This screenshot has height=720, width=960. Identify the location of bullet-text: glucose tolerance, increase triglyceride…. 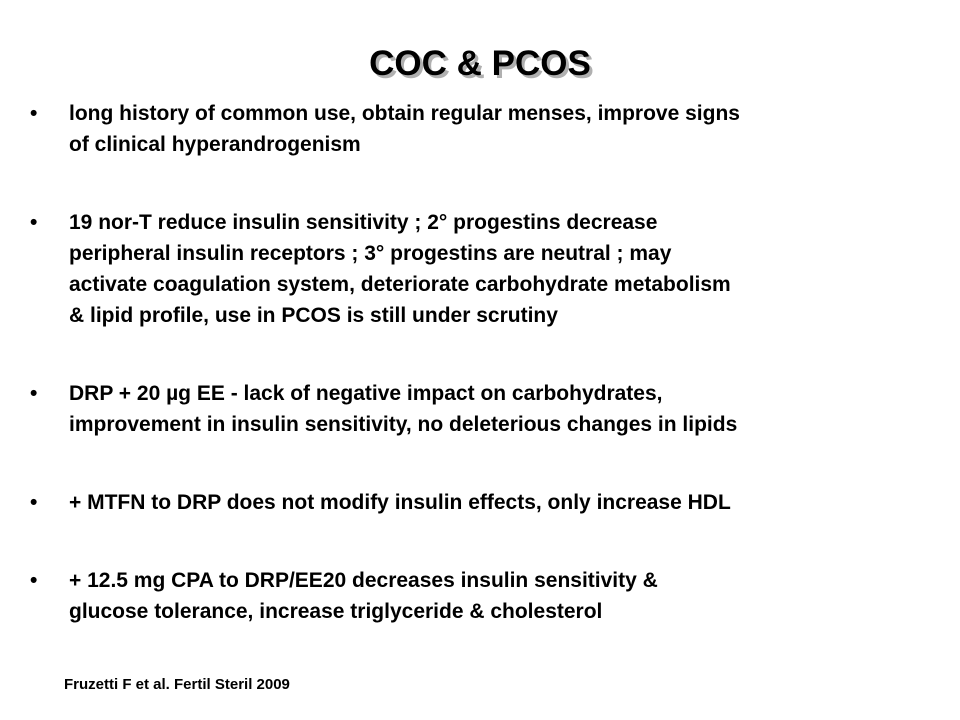
(336, 611).